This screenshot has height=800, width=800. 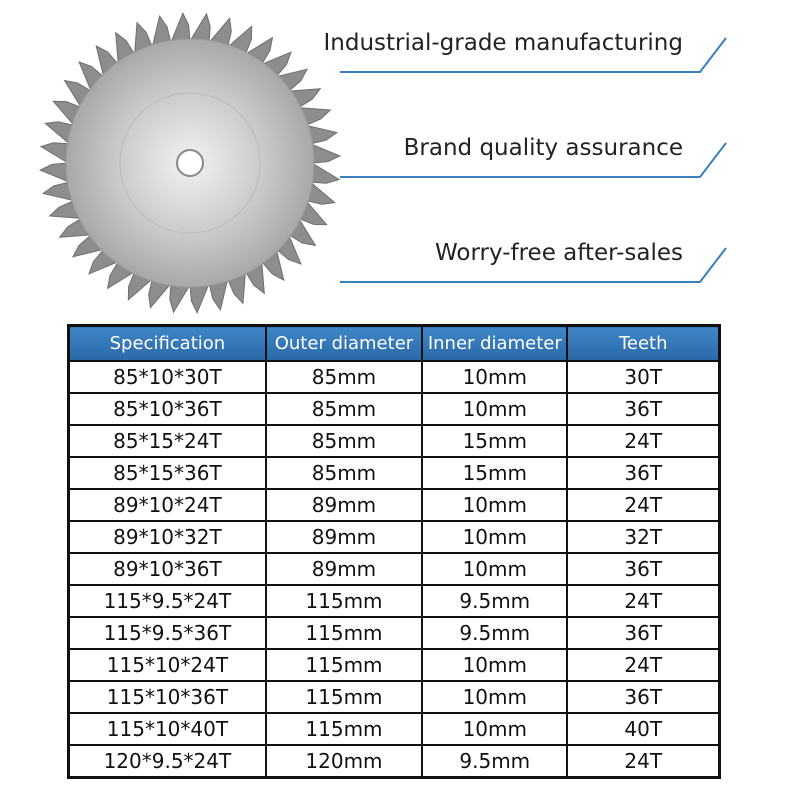 I want to click on table-row: 85*15*24T 85mm 15mm 24T, so click(x=394, y=441).